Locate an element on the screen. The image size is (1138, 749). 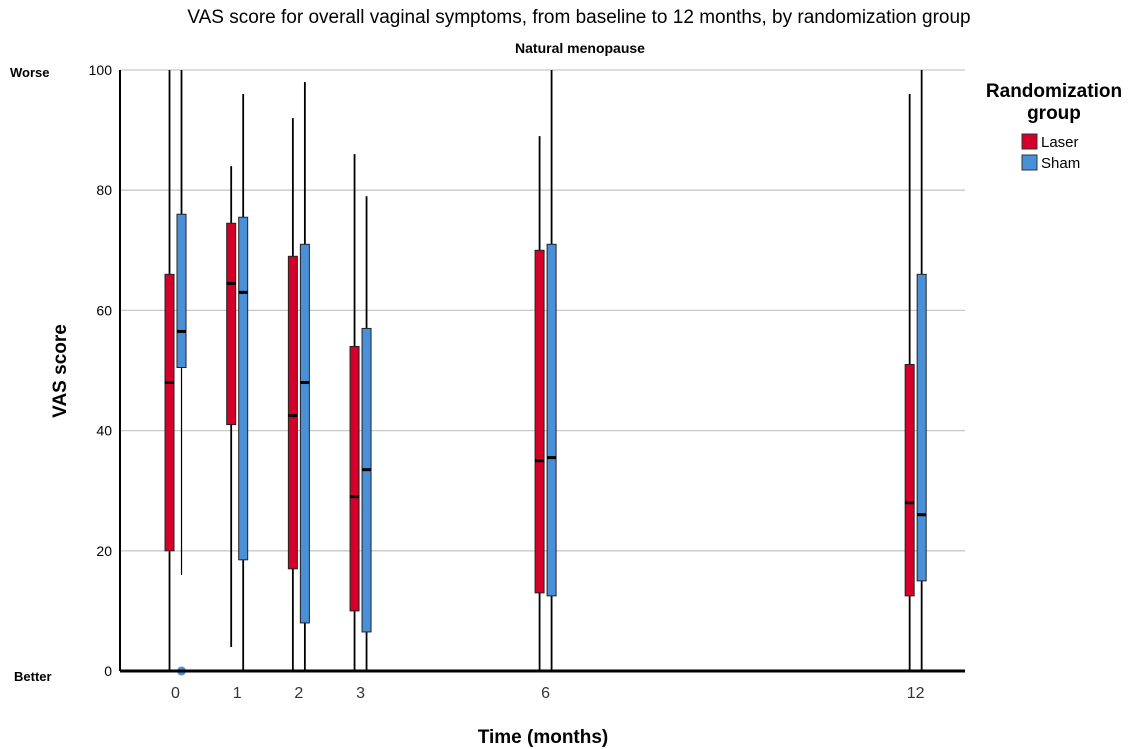
y-bottom-anchor-label: Better is located at coordinates (33, 676).